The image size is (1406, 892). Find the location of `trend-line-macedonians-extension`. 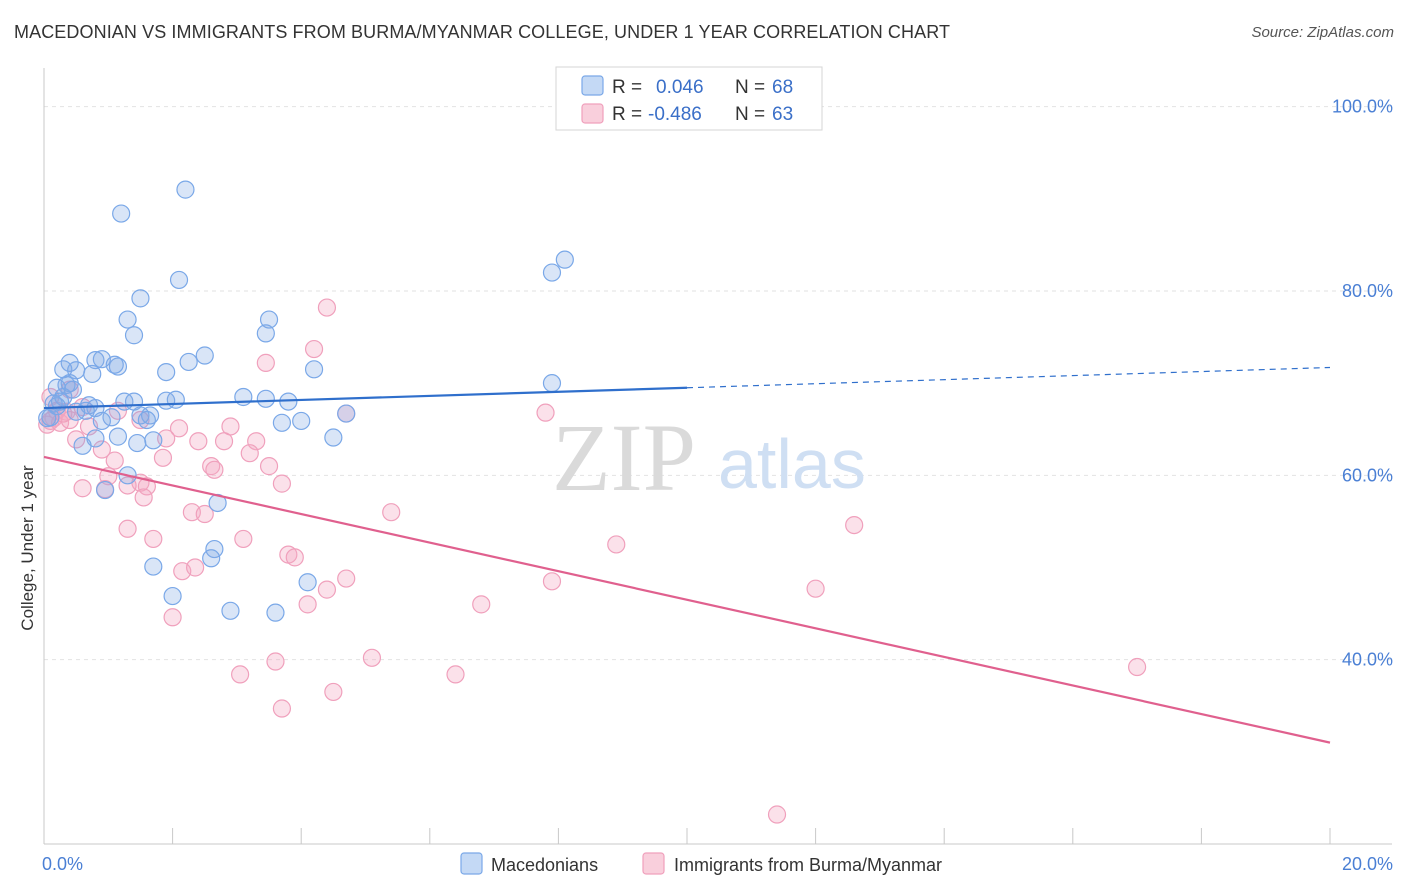

trend-line-macedonians-extension is located at coordinates (1008, 377).